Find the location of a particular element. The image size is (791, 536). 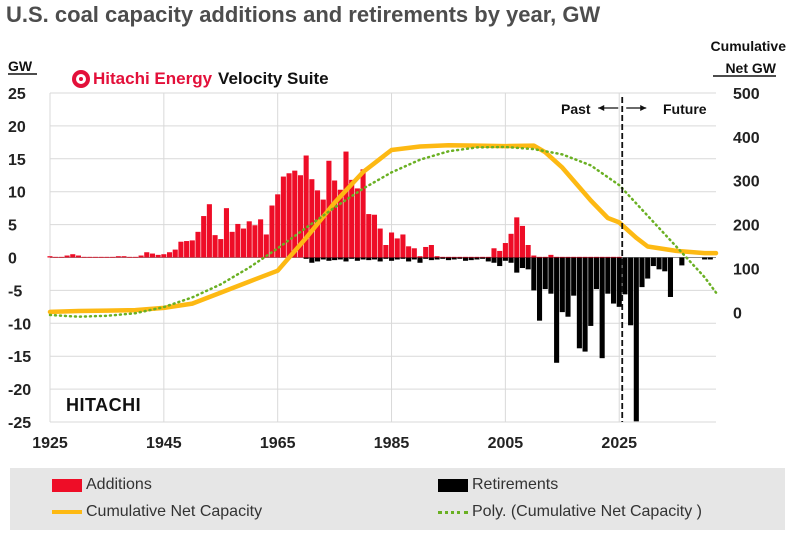

legend-item-additions: Additions is located at coordinates (102, 485).